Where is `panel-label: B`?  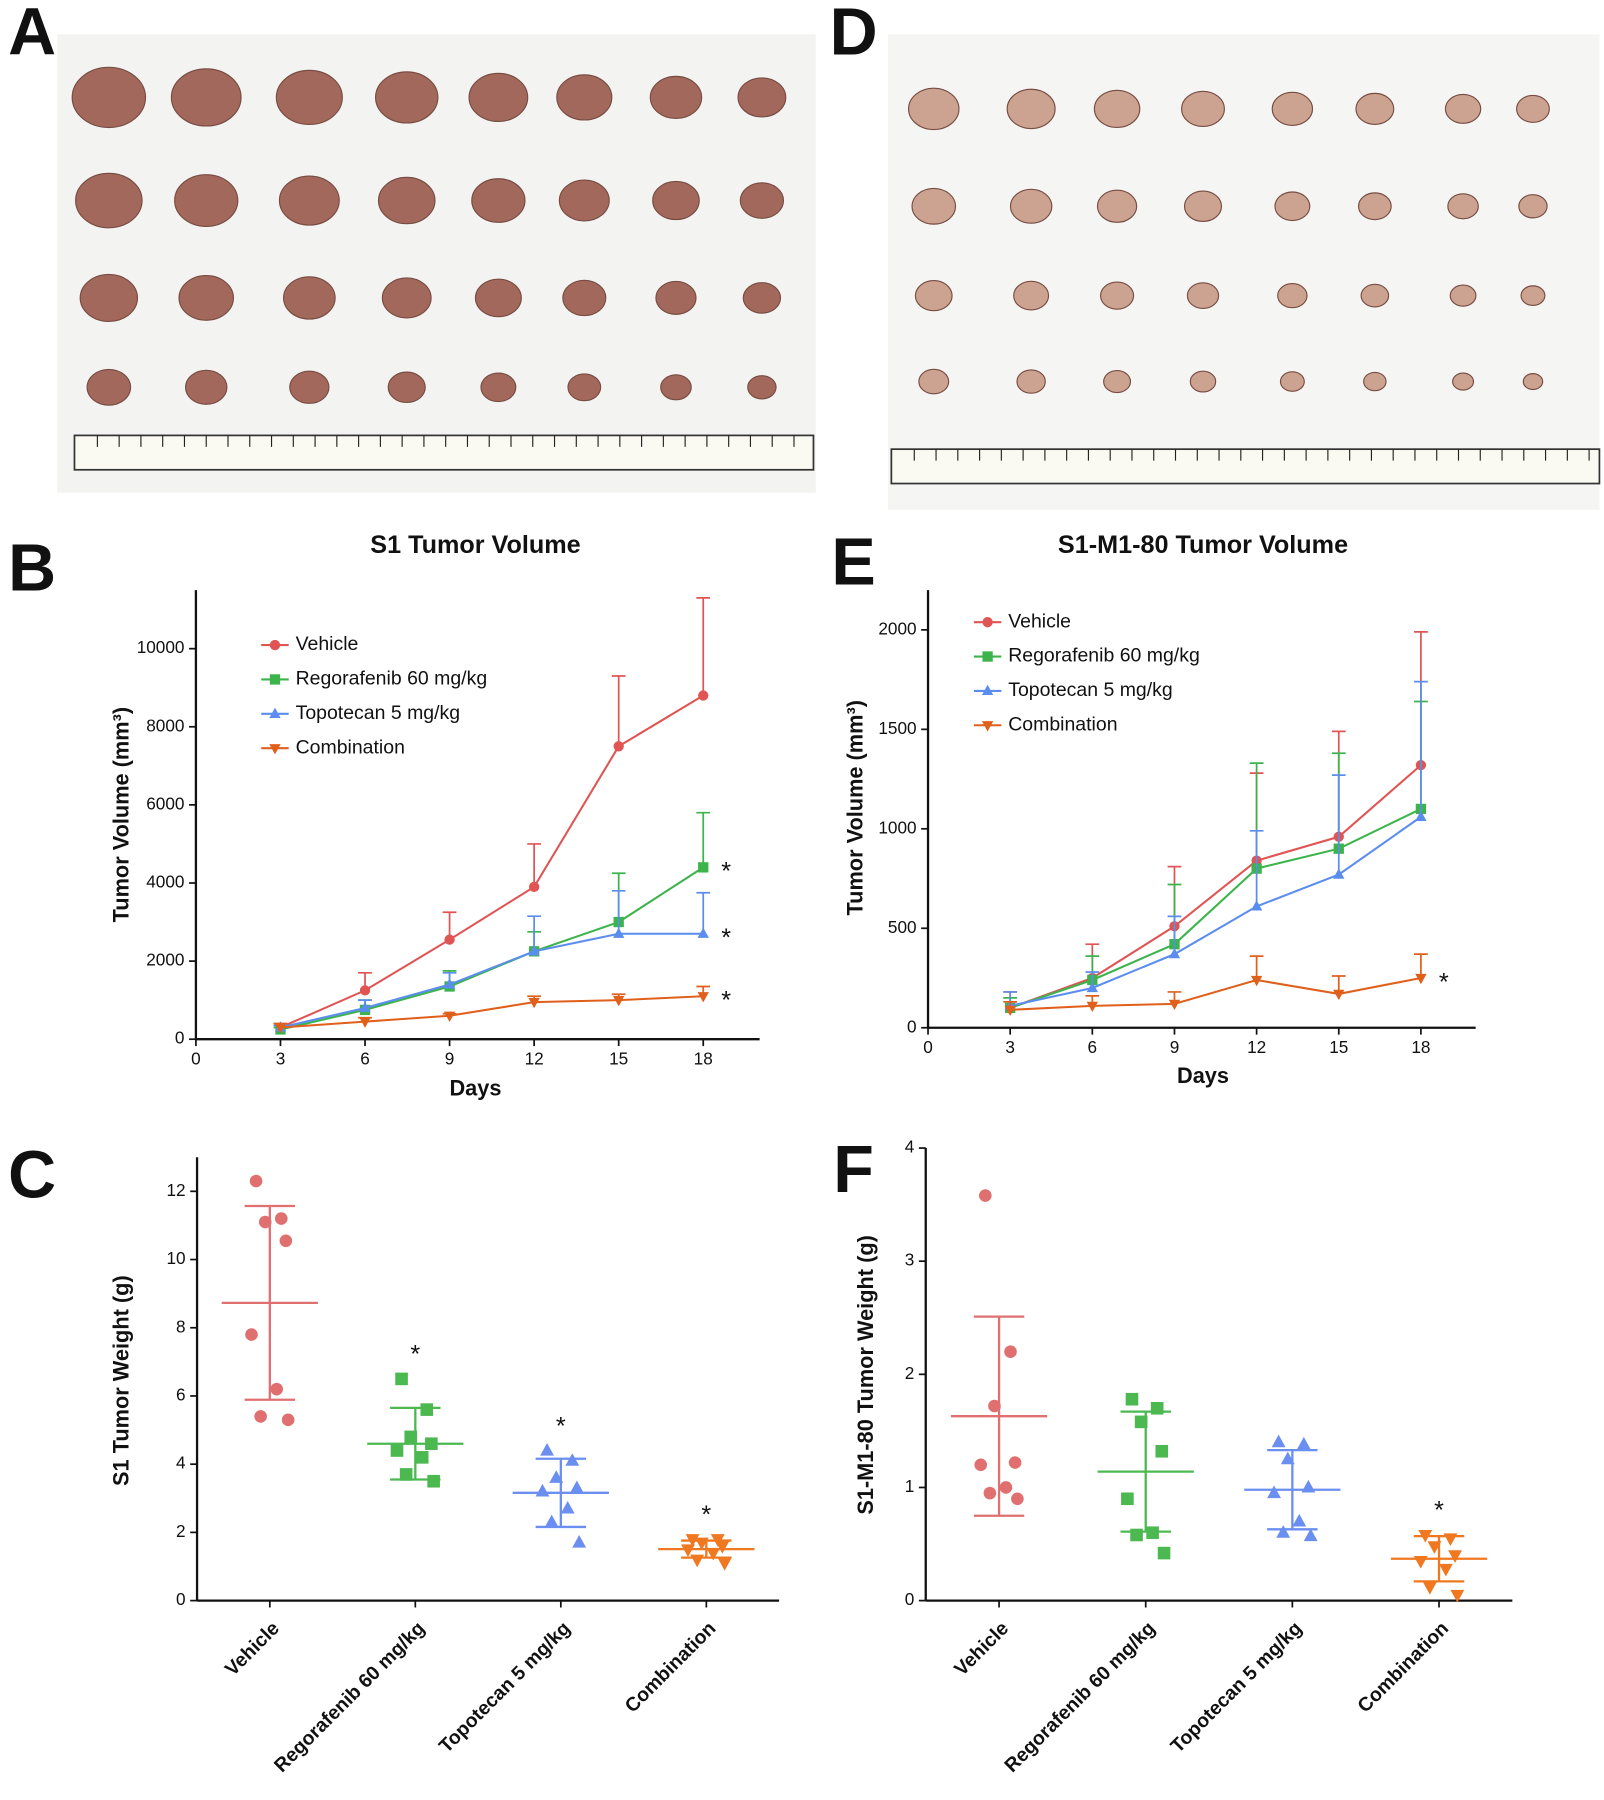 panel-label: B is located at coordinates (32, 568).